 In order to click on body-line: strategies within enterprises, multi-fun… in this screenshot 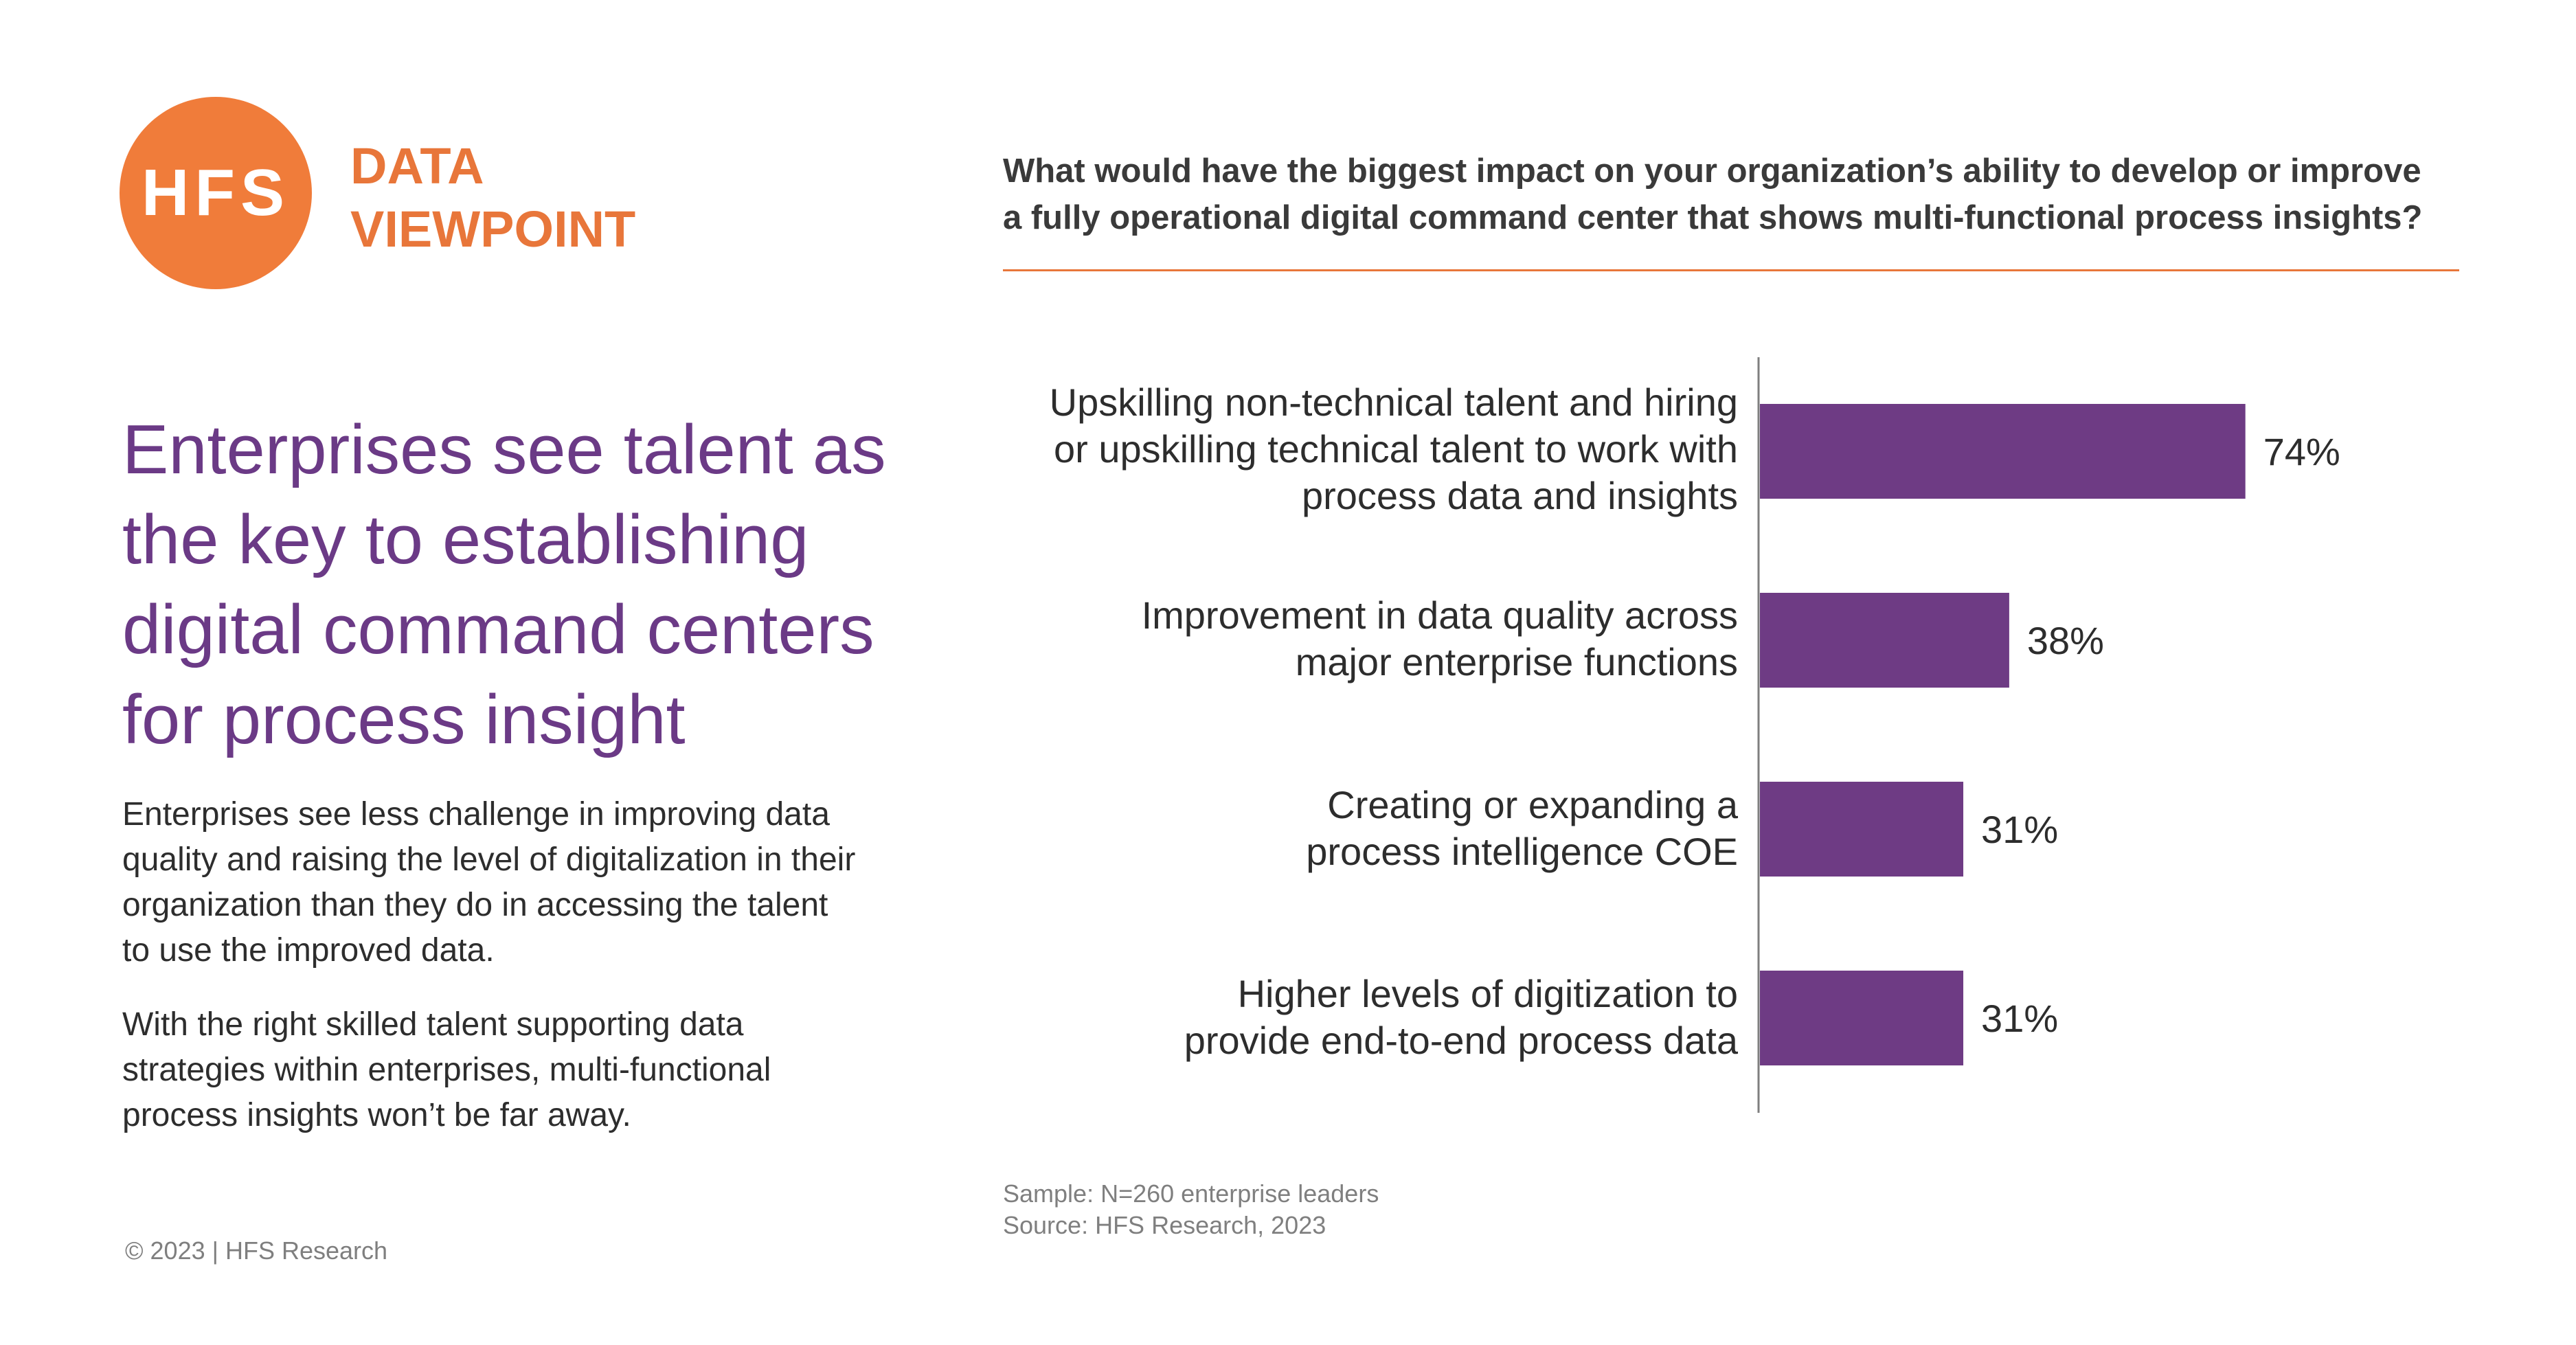, I will do `click(446, 1070)`.